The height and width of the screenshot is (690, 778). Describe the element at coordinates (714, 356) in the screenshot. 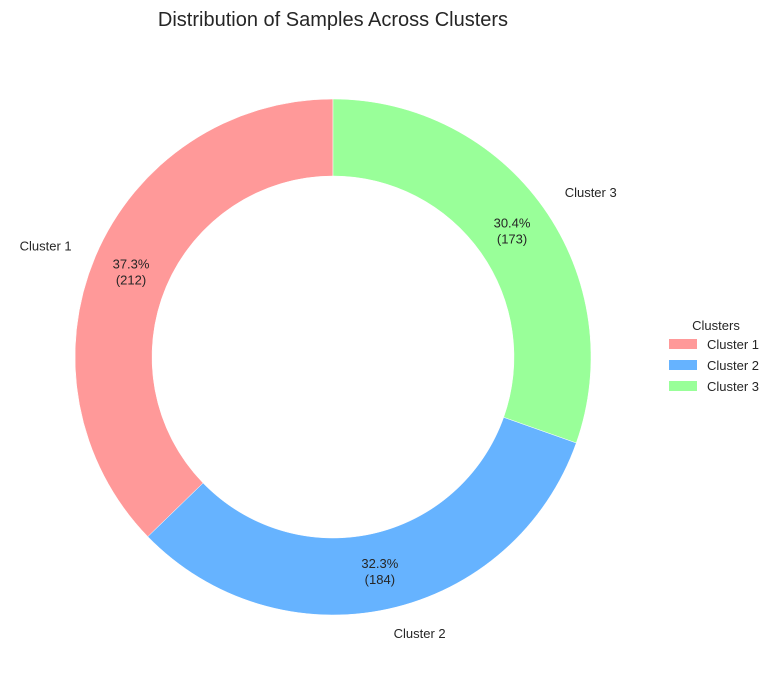

I see `legend: Clusters Cluster 1 Cluster 2 Cluster 3` at that location.